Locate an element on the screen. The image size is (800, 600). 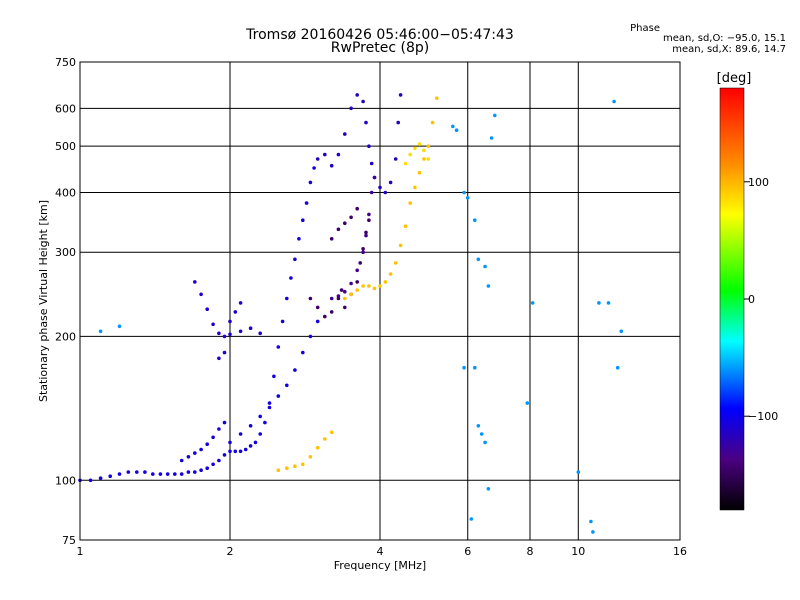
chart-title: Tromsø 20160426 05:46:00−05:47:43 is located at coordinates (380, 35).